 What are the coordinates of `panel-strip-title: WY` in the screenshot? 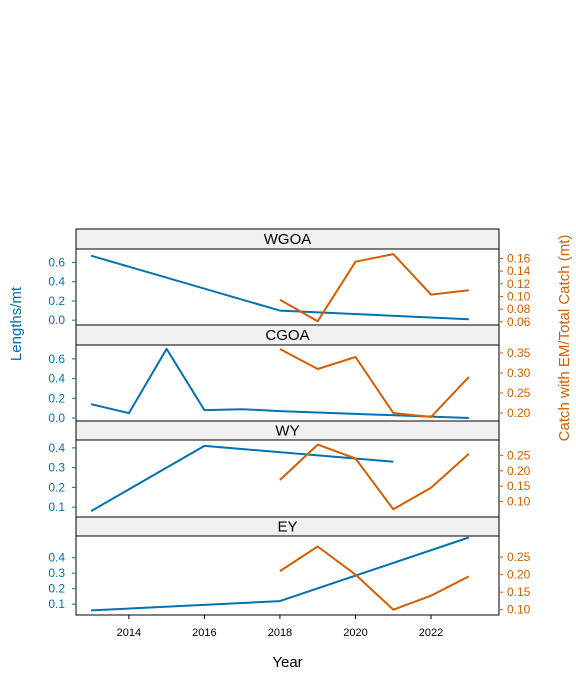 It's located at (287, 431).